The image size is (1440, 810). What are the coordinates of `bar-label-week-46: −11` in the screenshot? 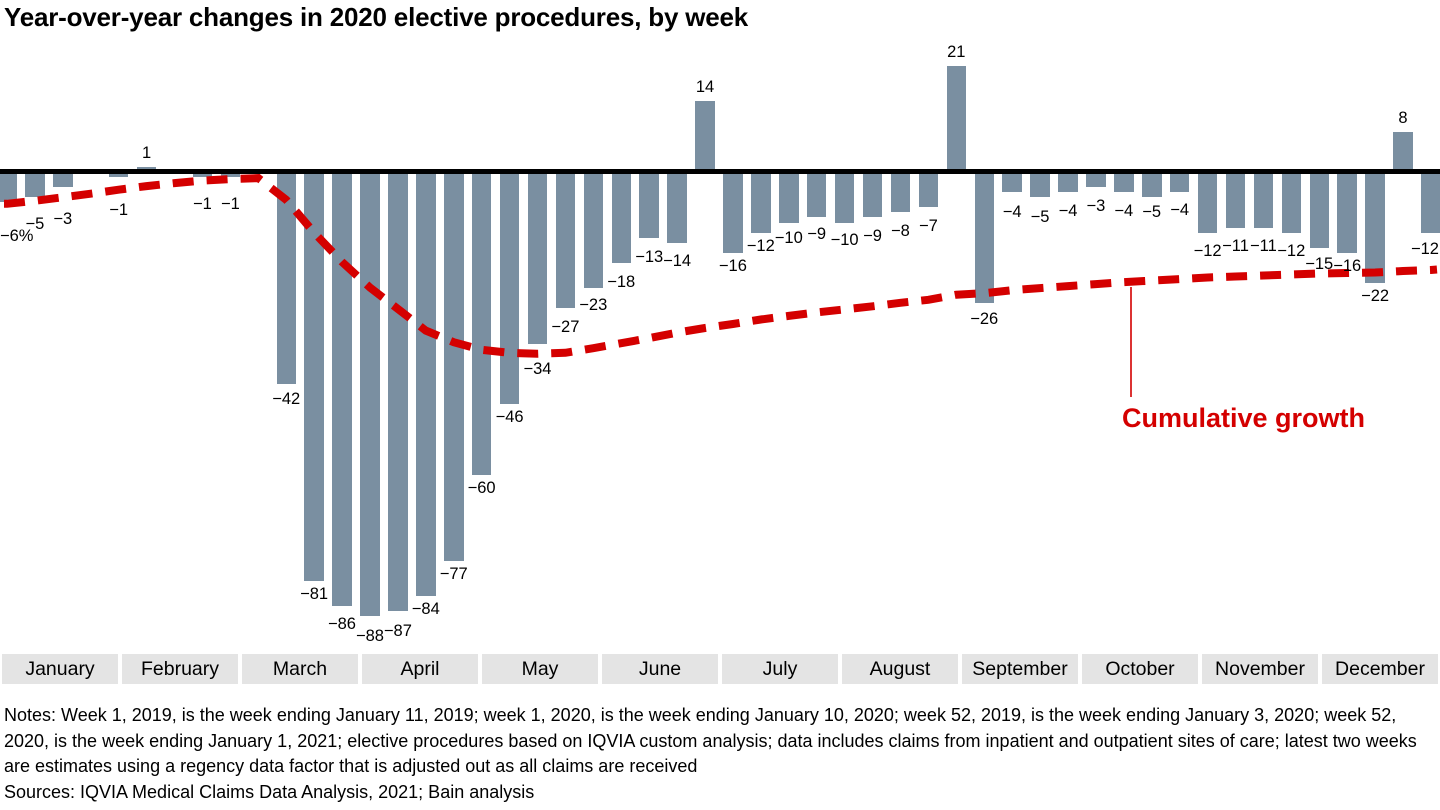 It's located at (1263, 245).